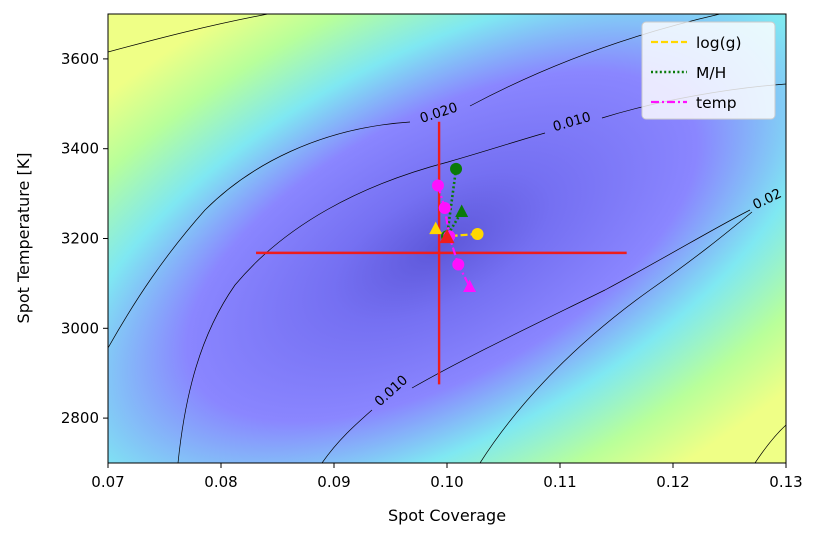 The image size is (823, 540). What do you see at coordinates (719, 43) in the screenshot?
I see `legend-label-logg: log(g)` at bounding box center [719, 43].